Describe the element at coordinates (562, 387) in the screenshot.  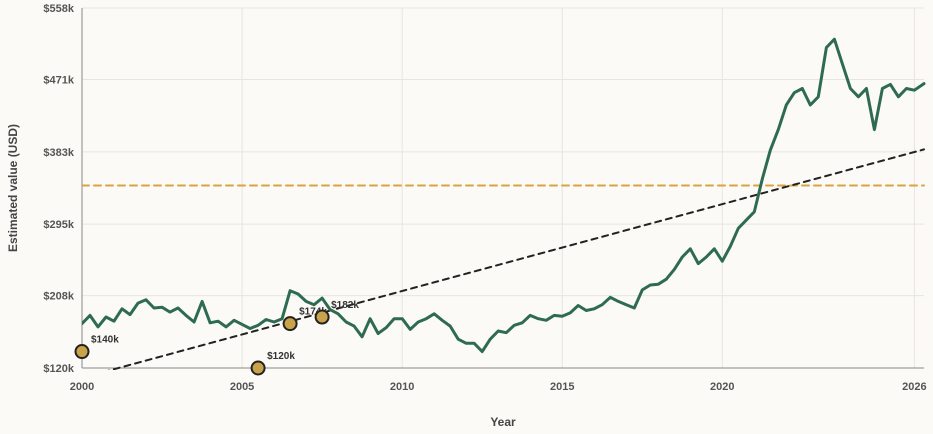
I see `x-tick-label: 2015` at that location.